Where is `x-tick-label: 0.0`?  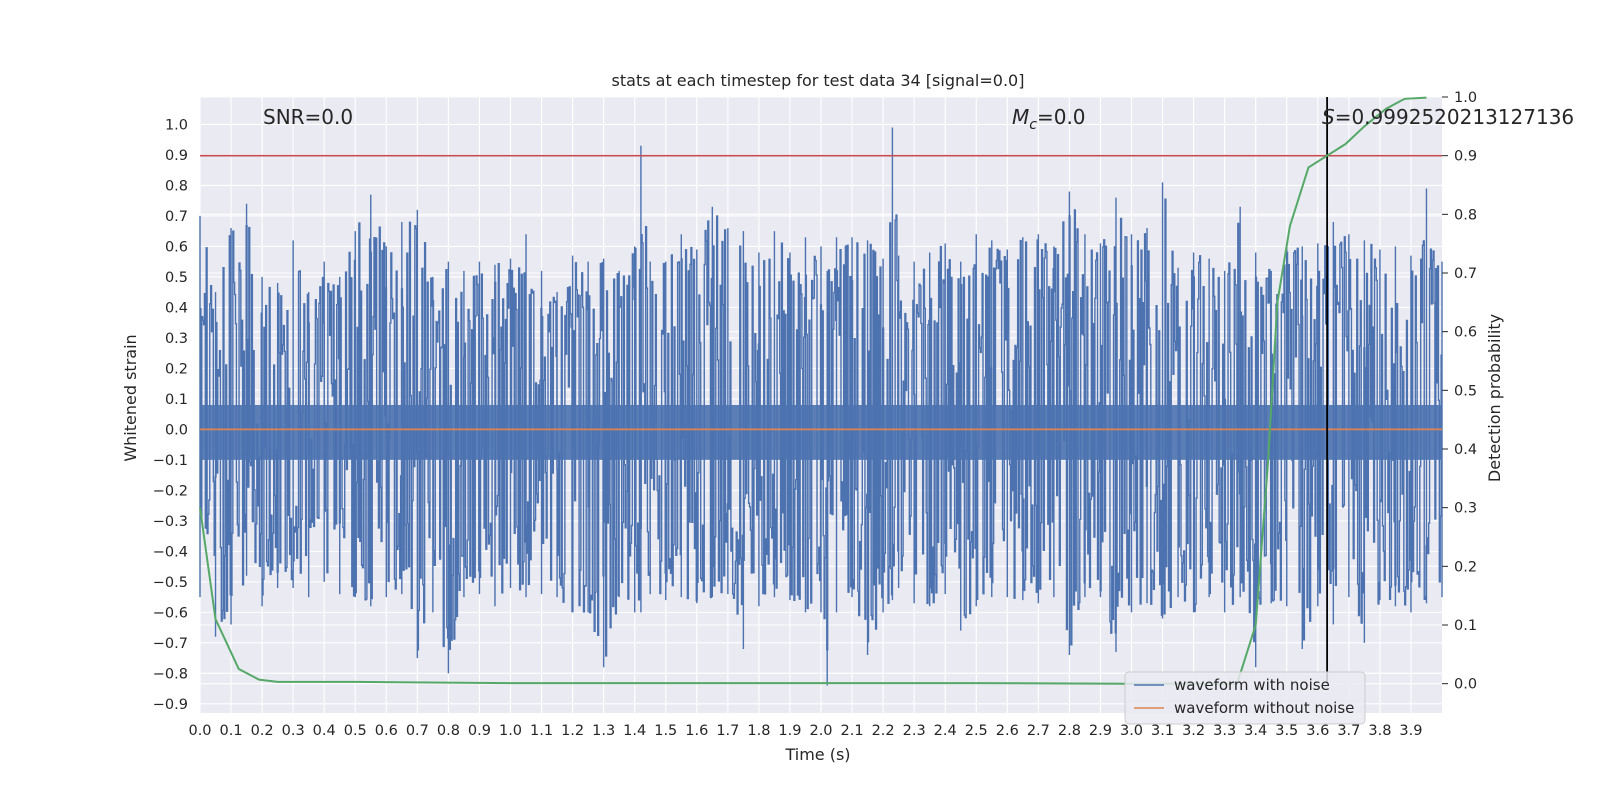 x-tick-label: 0.0 is located at coordinates (199, 731).